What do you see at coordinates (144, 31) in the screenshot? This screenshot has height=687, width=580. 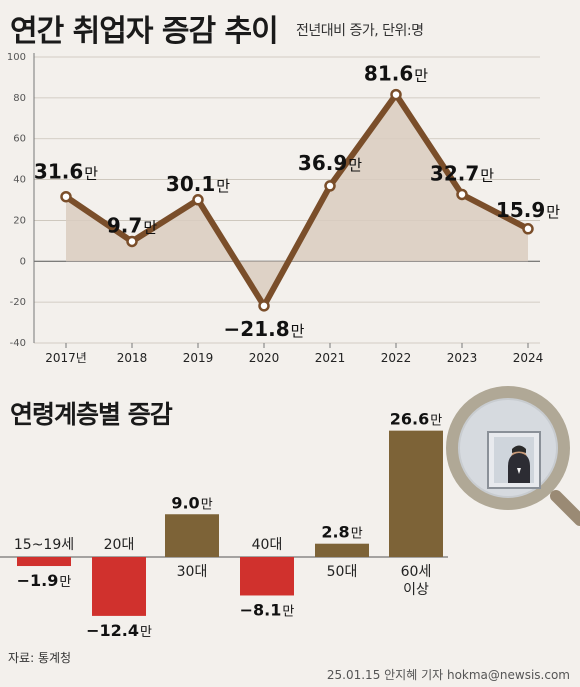 I see `chart-title: 연간 취업자 증감 추이` at bounding box center [144, 31].